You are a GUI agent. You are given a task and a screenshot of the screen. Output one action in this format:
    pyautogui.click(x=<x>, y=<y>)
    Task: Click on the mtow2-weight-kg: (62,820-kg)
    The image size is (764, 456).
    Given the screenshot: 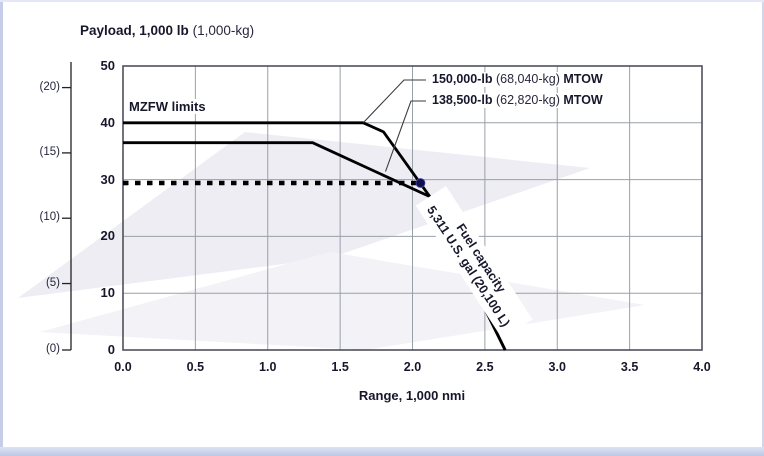 What is the action you would take?
    pyautogui.click(x=527, y=100)
    